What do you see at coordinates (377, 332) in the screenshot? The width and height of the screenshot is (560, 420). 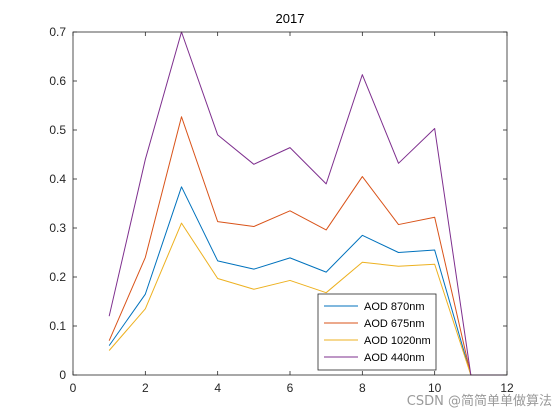 I see `legend: AOD 870nm AOD 675nm AOD 1020nm AOD 440nm` at bounding box center [377, 332].